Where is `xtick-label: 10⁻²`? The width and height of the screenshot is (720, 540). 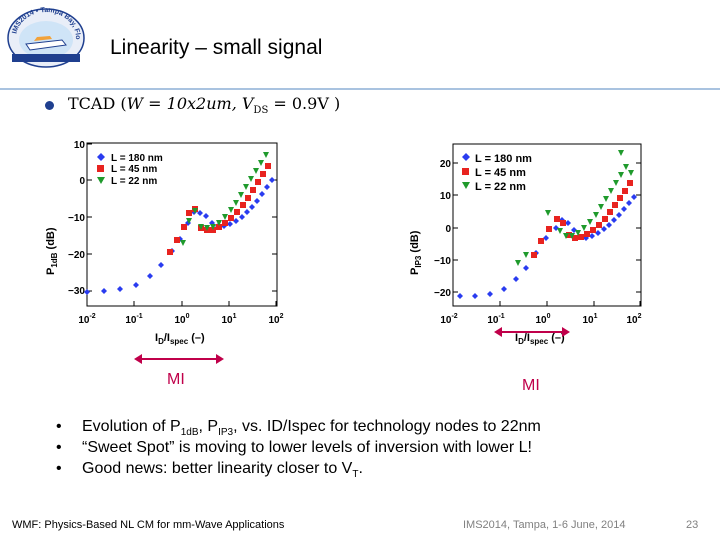
xtick-label: 10⁻² is located at coordinates (448, 319).